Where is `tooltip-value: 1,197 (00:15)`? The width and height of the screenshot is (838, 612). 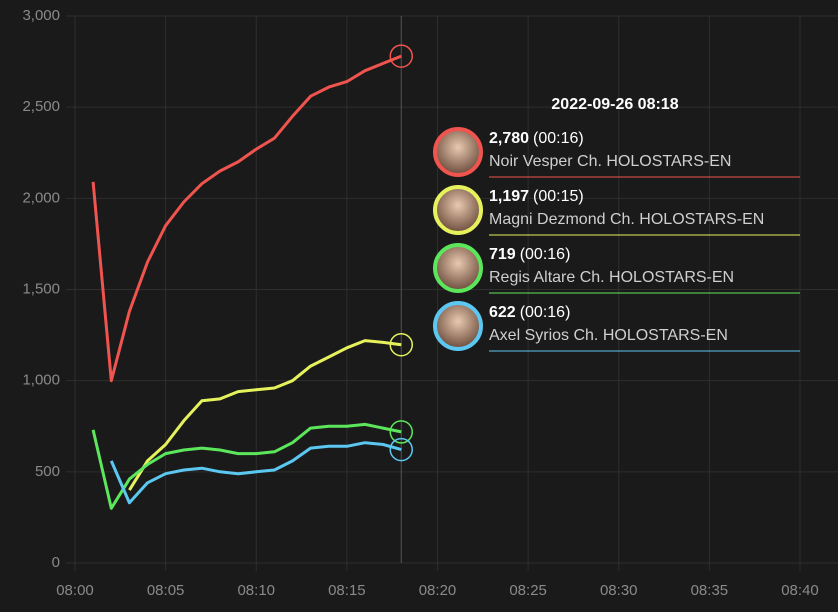 tooltip-value: 1,197 (00:15) is located at coordinates (536, 196).